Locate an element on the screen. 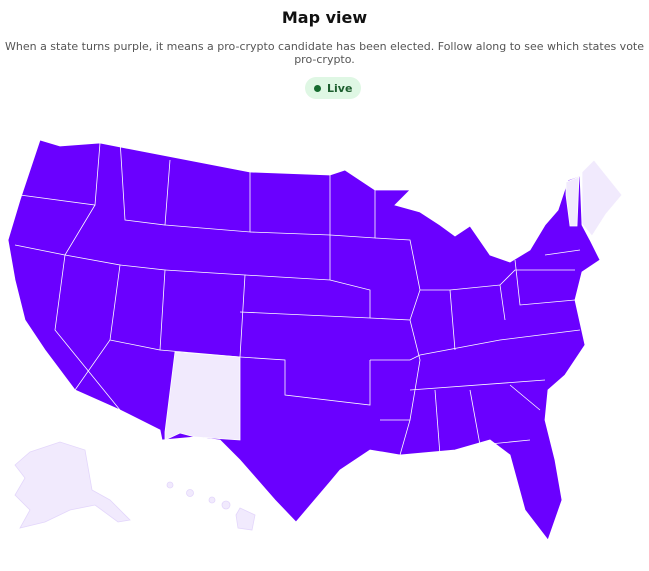 The image size is (649, 571). live-label: Live is located at coordinates (340, 88).